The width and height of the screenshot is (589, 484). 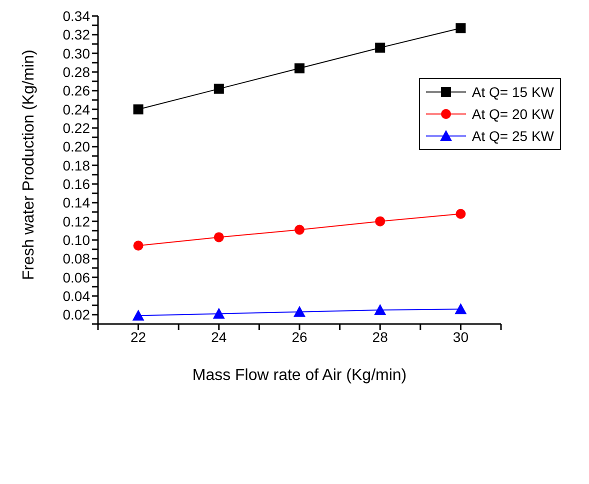 What do you see at coordinates (76, 53) in the screenshot?
I see `y-tick-label: 0.30` at bounding box center [76, 53].